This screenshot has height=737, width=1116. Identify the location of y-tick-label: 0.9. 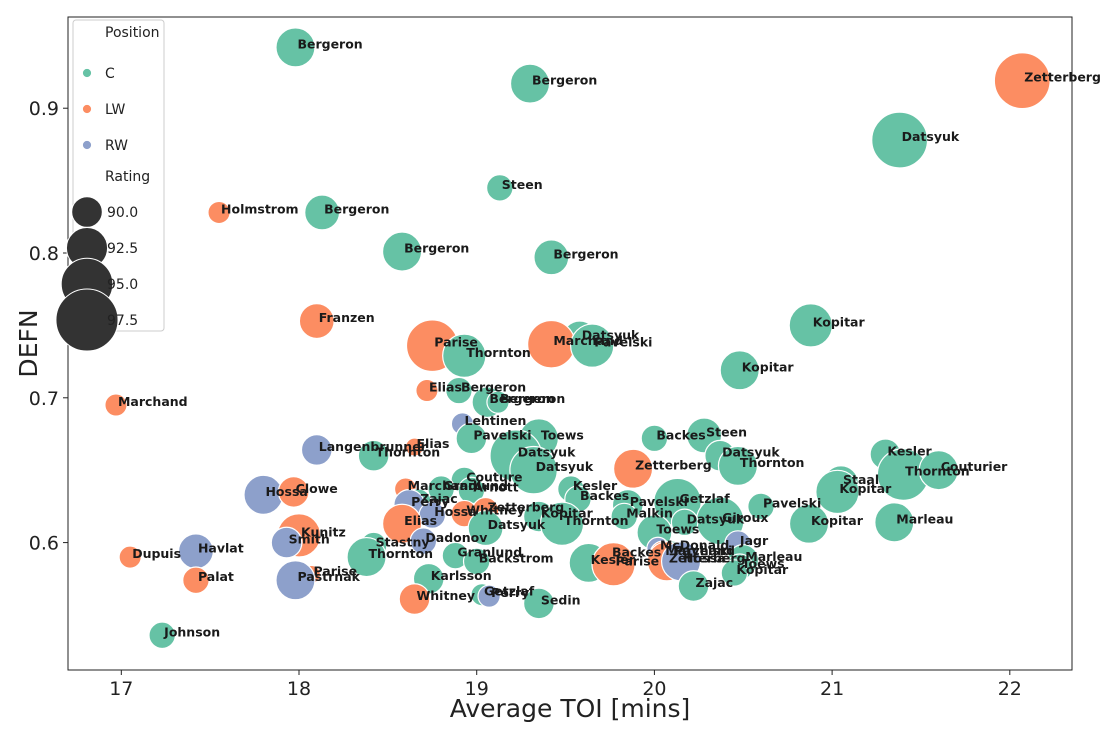
(44, 109).